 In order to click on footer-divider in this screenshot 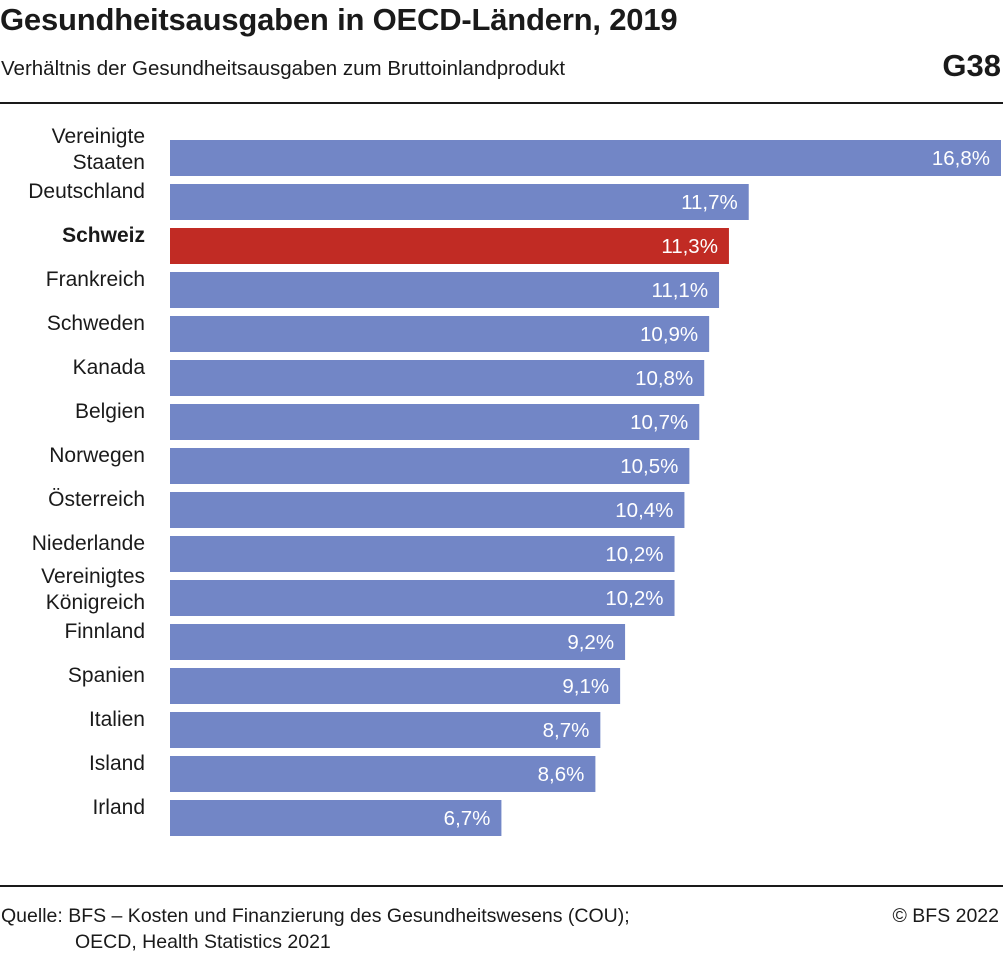, I will do `click(501, 886)`.